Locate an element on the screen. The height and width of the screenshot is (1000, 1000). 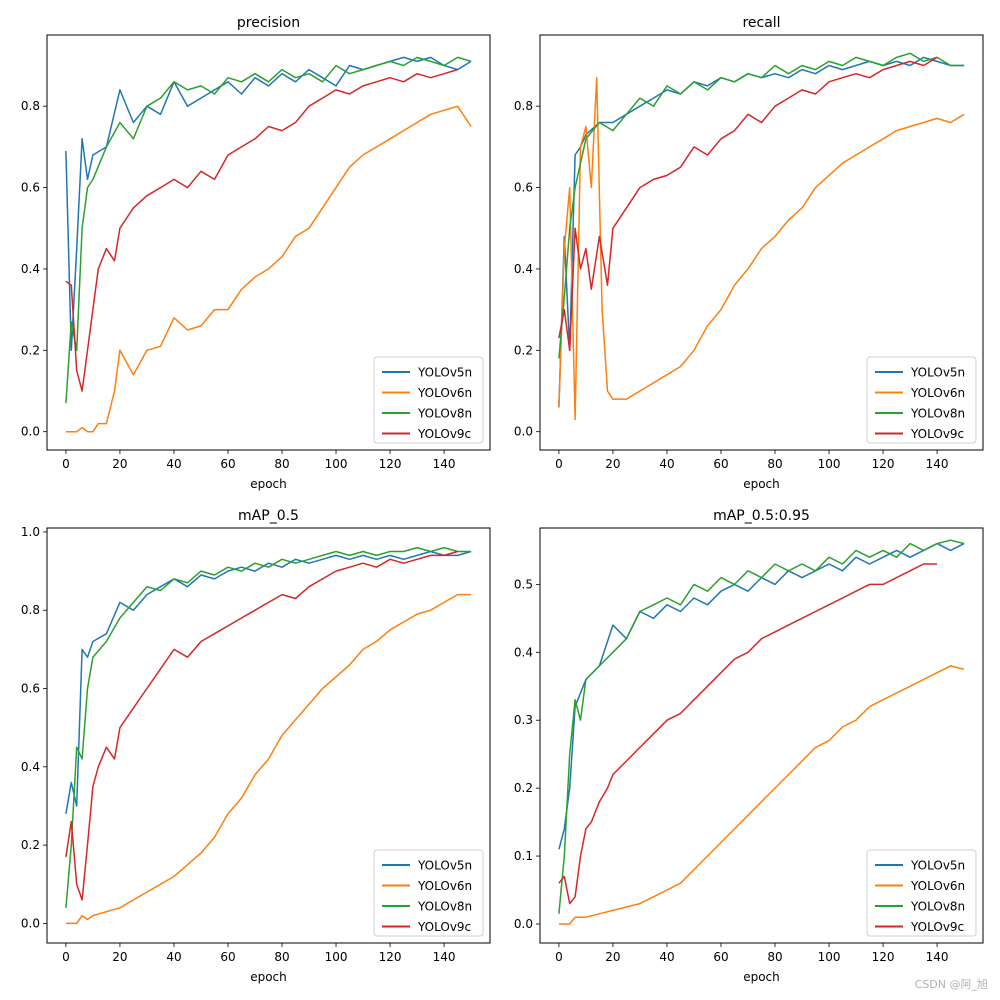
subplot-title: recall is located at coordinates (761, 23).